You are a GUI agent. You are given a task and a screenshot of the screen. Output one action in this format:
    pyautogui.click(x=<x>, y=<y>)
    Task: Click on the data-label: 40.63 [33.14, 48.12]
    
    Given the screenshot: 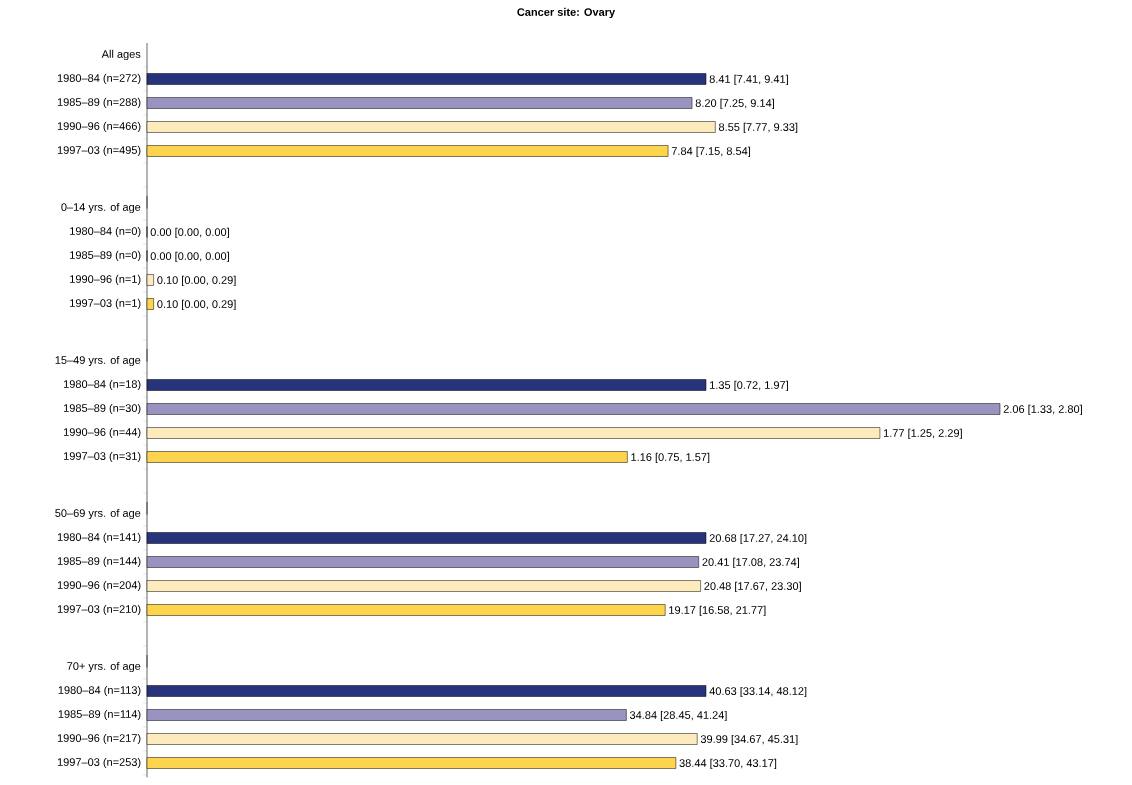 What is the action you would take?
    pyautogui.click(x=758, y=692)
    